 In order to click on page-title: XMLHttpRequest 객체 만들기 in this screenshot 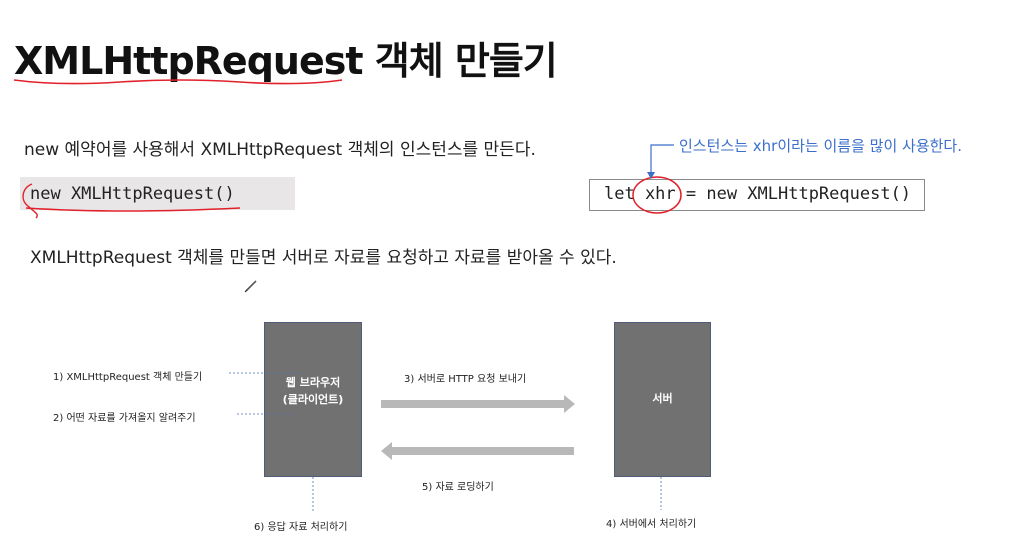, I will do `click(286, 61)`.